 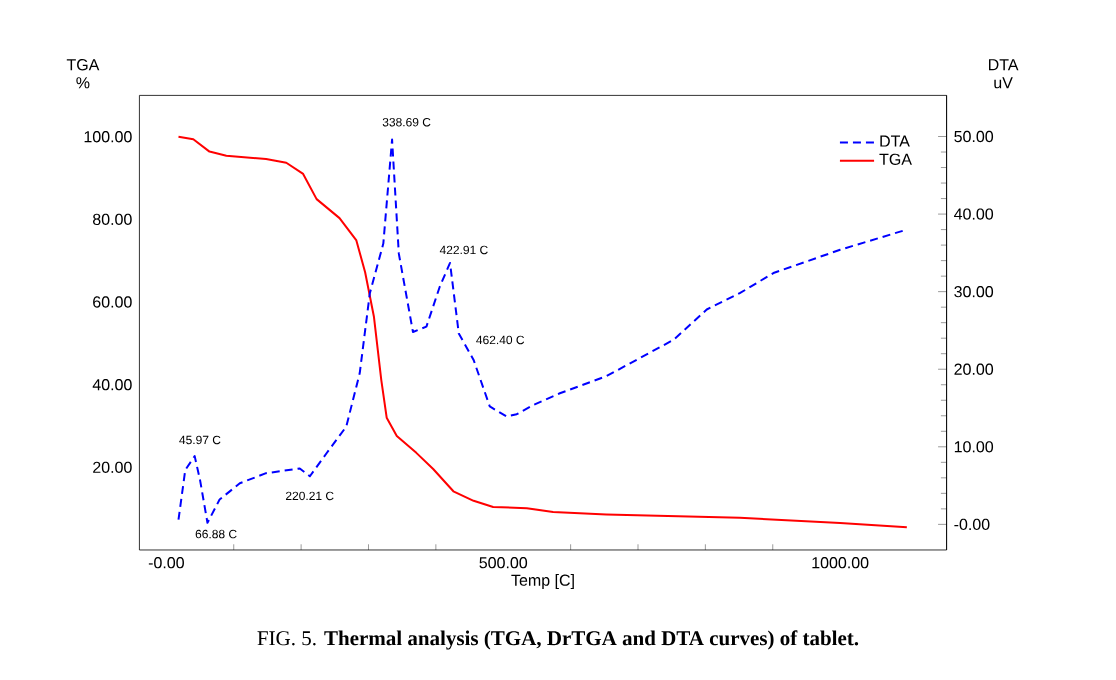 What do you see at coordinates (974, 447) in the screenshot?
I see `y2-tick-label: 10.00` at bounding box center [974, 447].